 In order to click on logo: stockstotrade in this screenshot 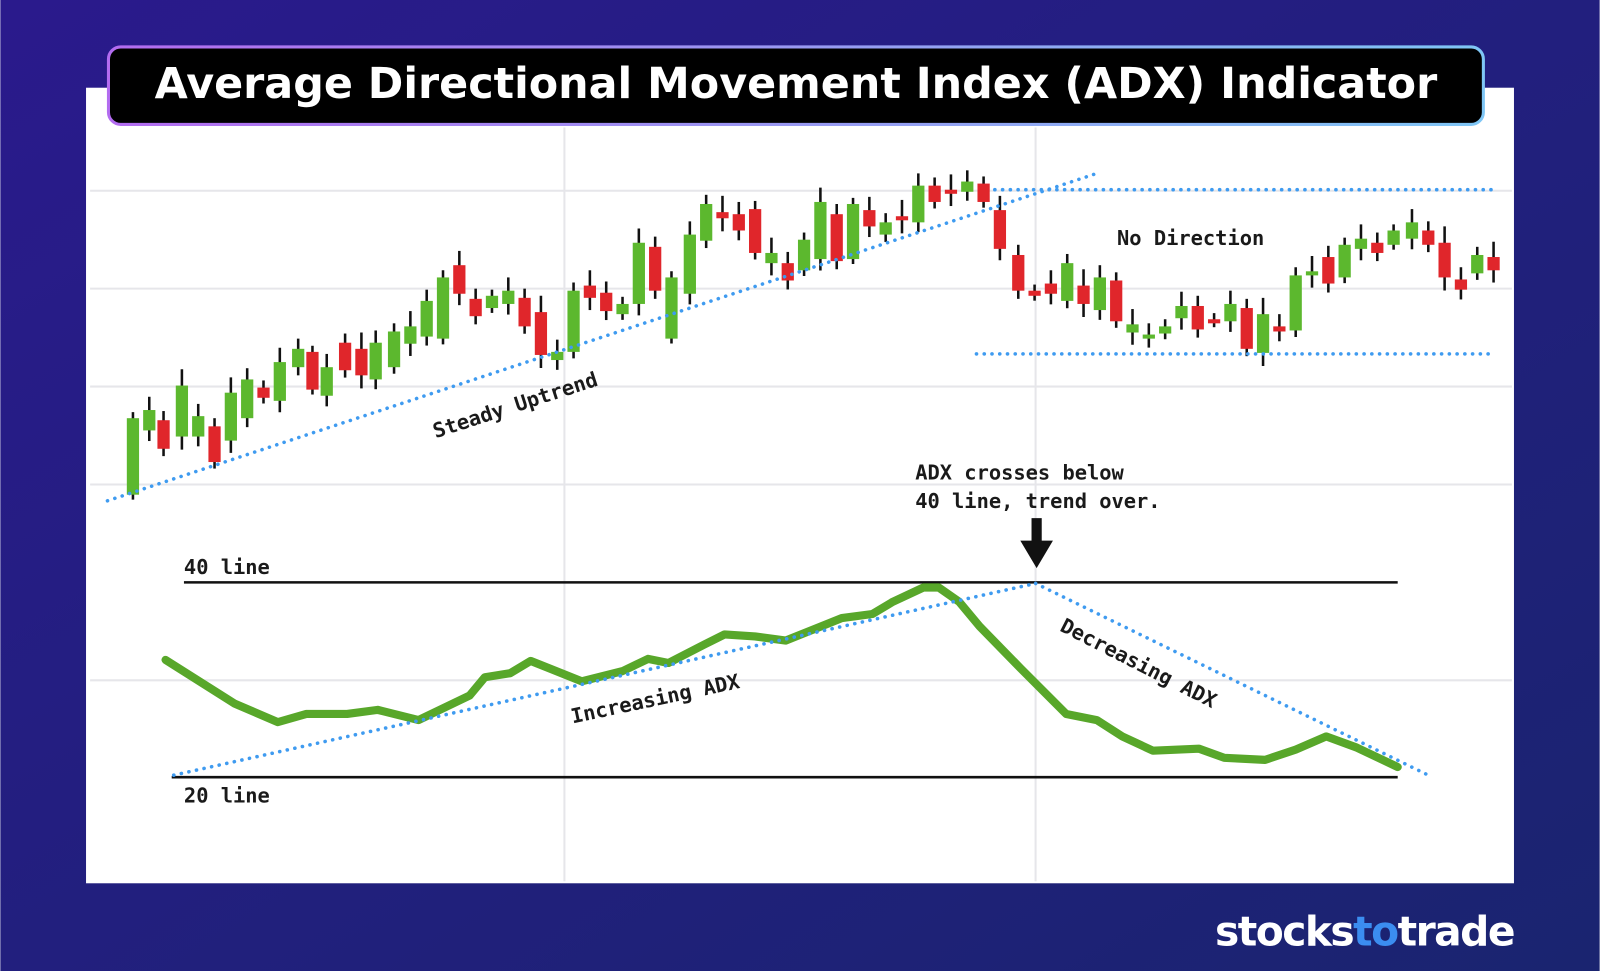, I will do `click(1364, 932)`.